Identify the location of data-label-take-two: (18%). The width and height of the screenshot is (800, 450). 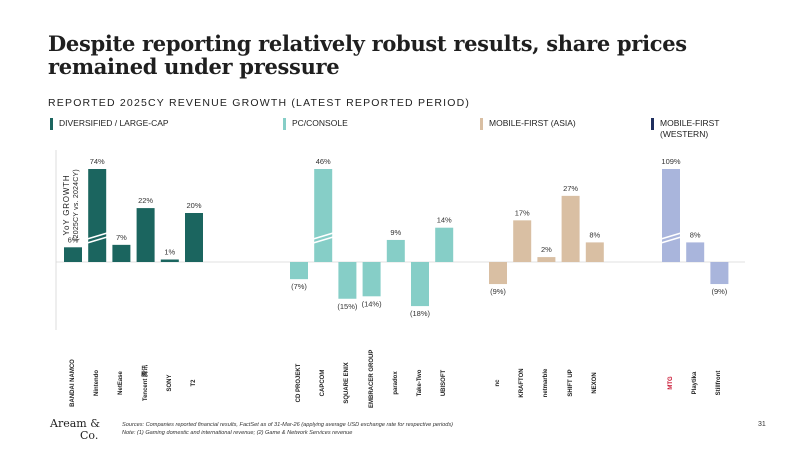
(420, 313).